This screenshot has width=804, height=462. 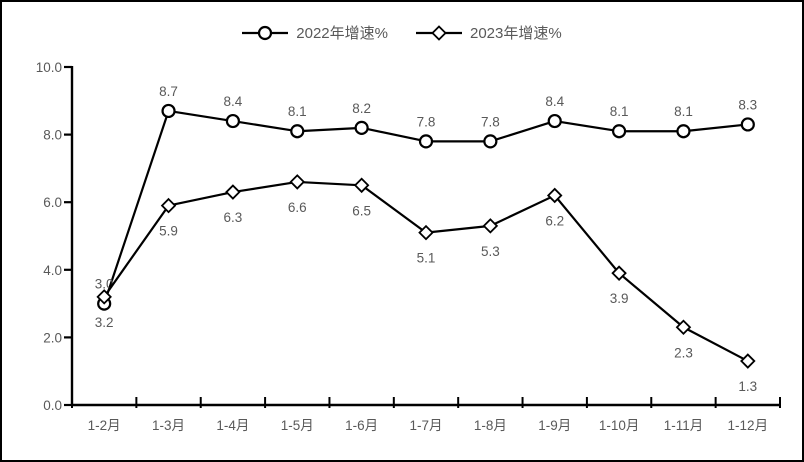 I want to click on y-axis-tick-label: 2.0, so click(x=52, y=337).